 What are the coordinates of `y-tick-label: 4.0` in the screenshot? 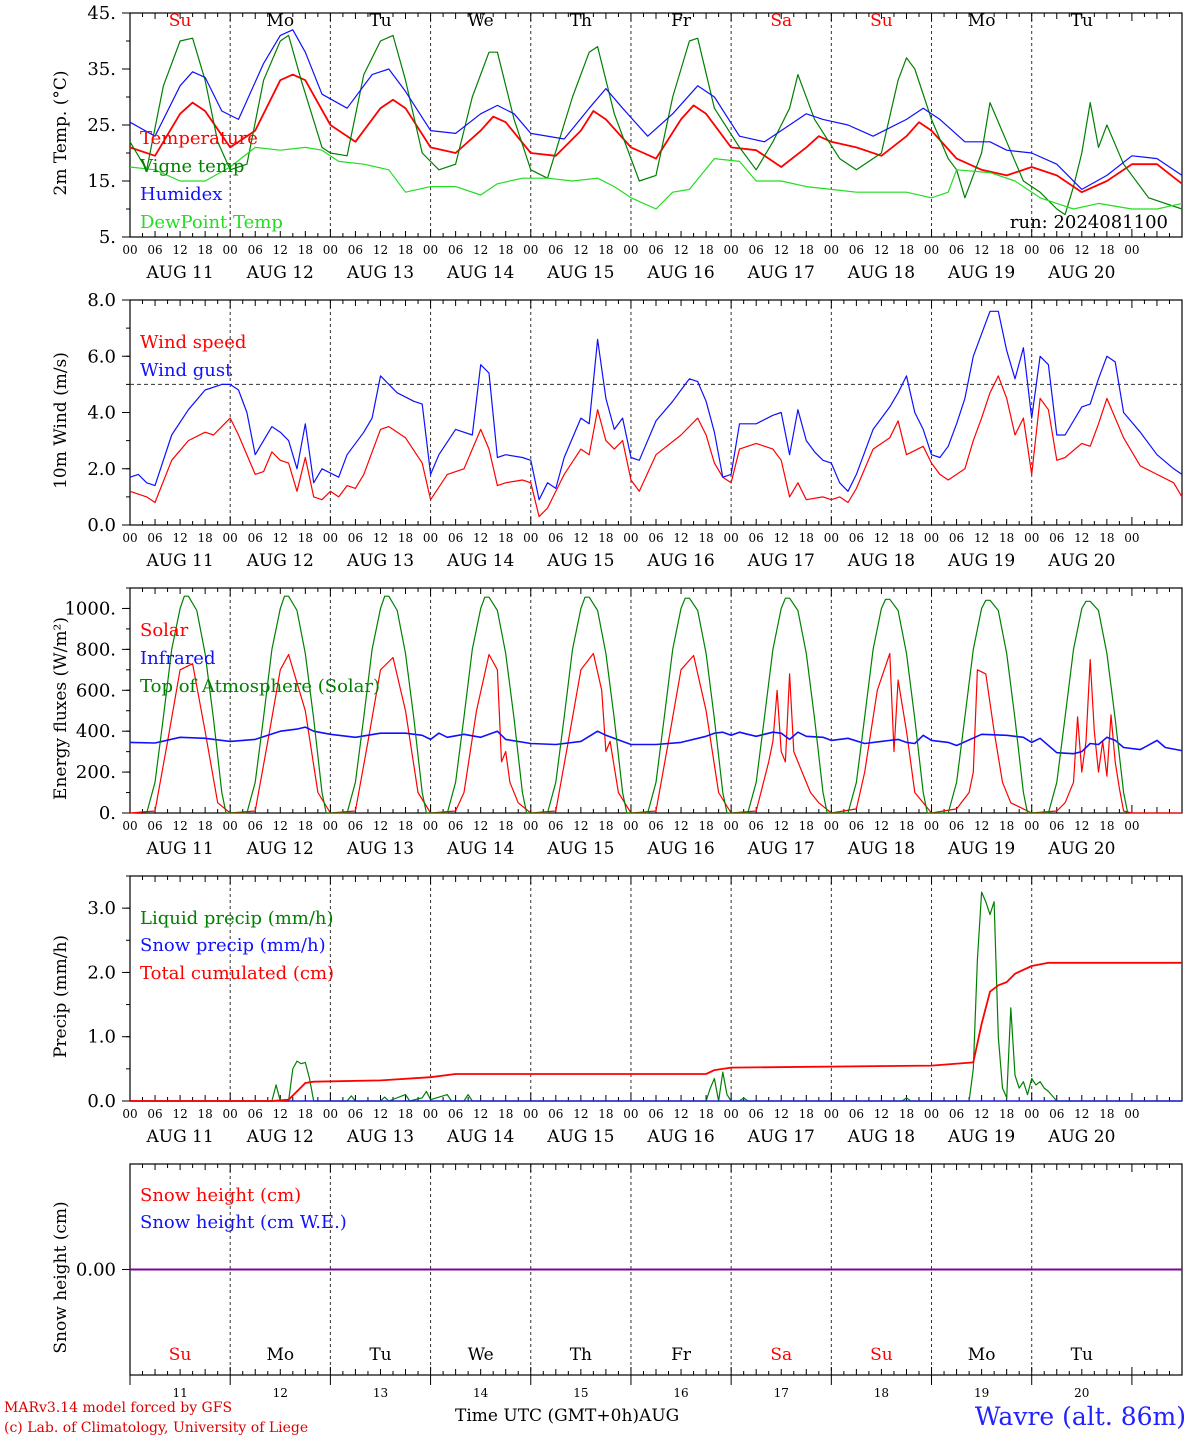 It's located at (101, 413).